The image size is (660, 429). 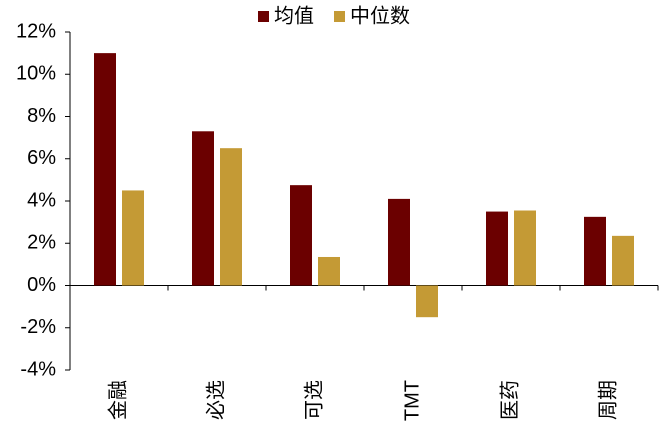 I want to click on y-tick-label: 10%, so click(x=36, y=74).